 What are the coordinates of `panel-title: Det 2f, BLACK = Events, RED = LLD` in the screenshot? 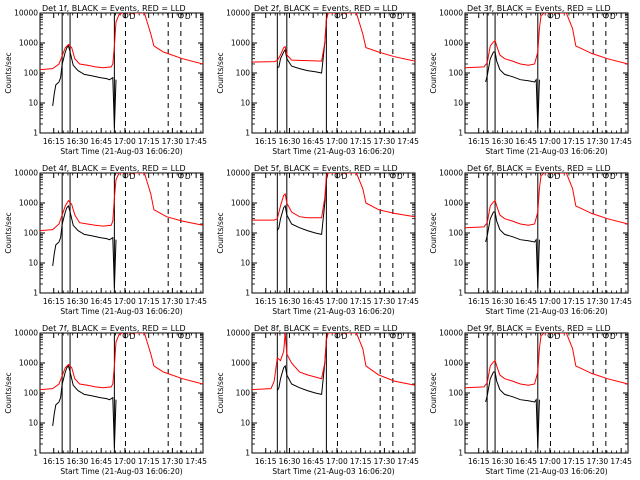 It's located at (326, 8).